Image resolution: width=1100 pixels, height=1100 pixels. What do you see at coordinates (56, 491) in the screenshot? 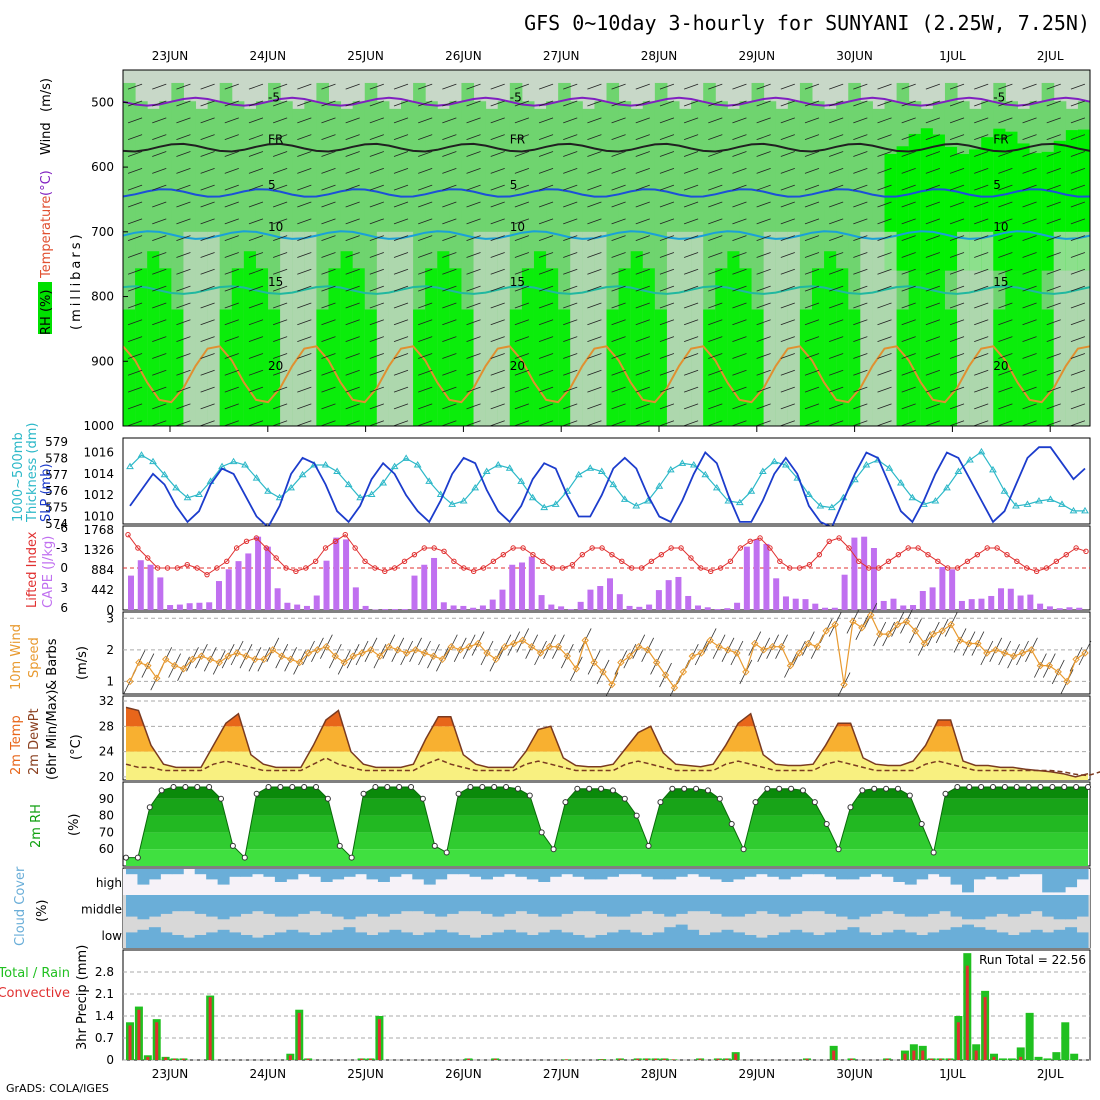
I see `thickness-tick-label: 576` at bounding box center [56, 491].